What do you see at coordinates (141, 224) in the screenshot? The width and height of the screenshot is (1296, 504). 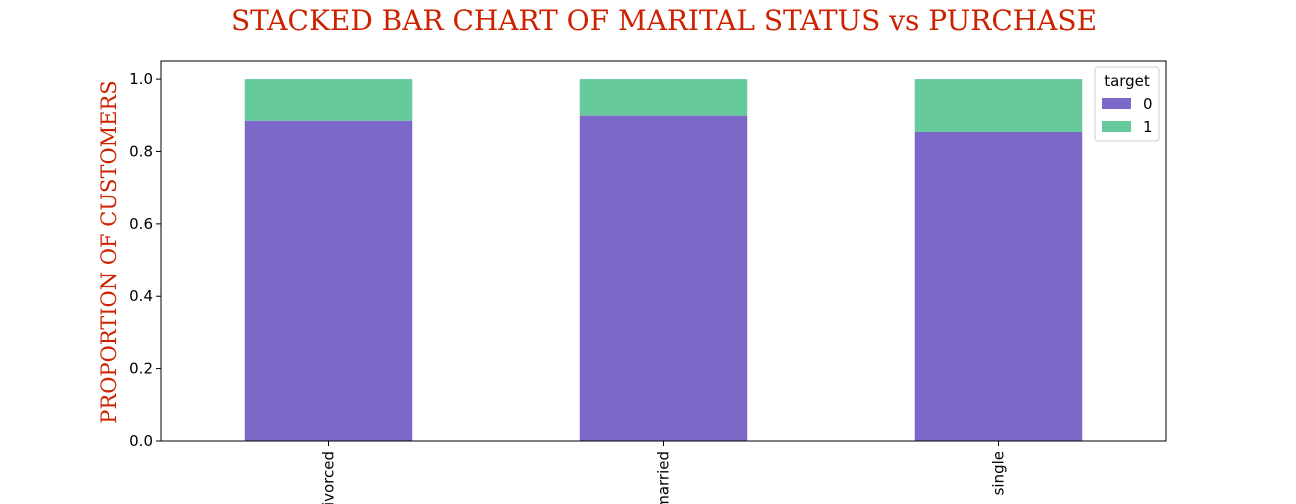 I see `y-tick-label: 0.6` at bounding box center [141, 224].